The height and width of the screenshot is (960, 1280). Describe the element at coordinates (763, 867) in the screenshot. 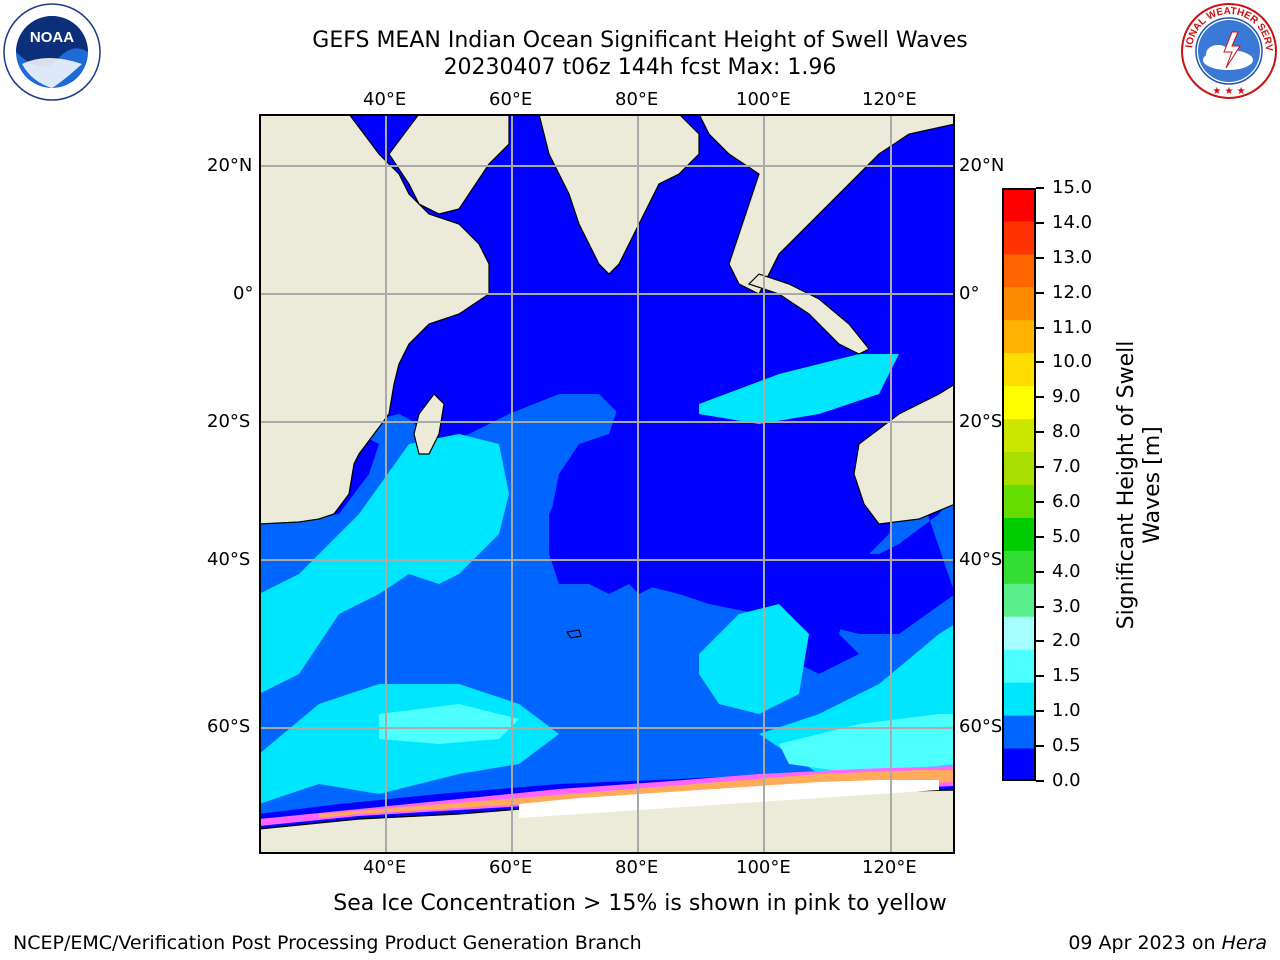

I see `lon-label-bottom-100e: 100°E` at that location.